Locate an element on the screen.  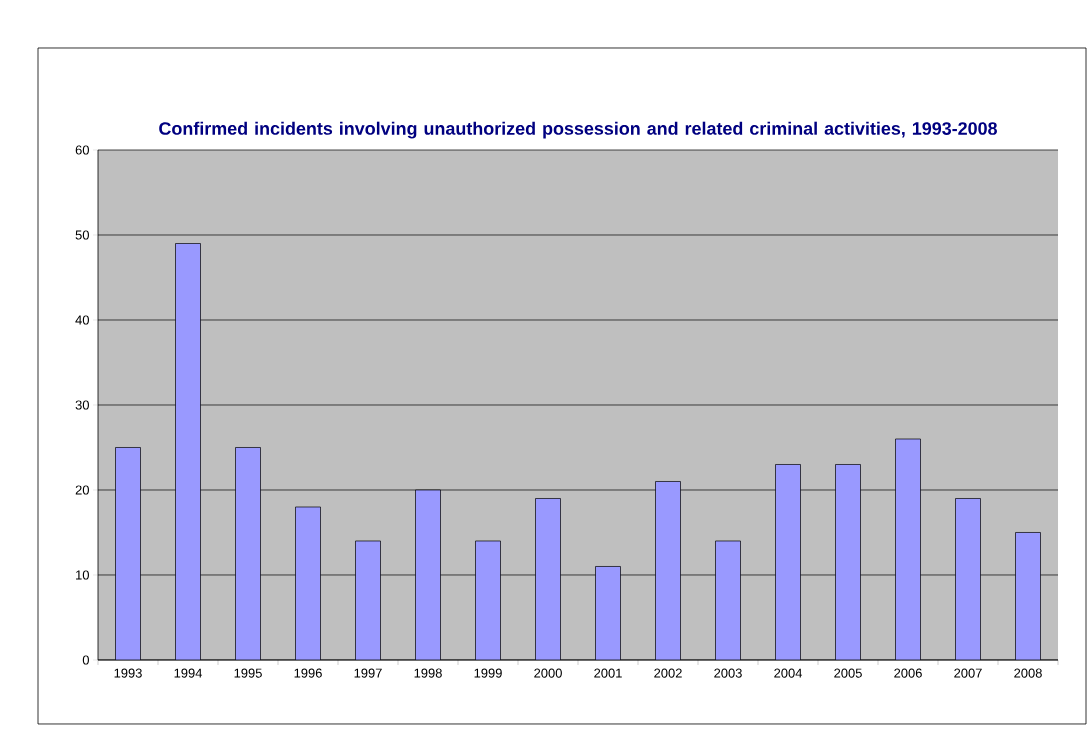
x-tick-label: 1999 is located at coordinates (488, 673).